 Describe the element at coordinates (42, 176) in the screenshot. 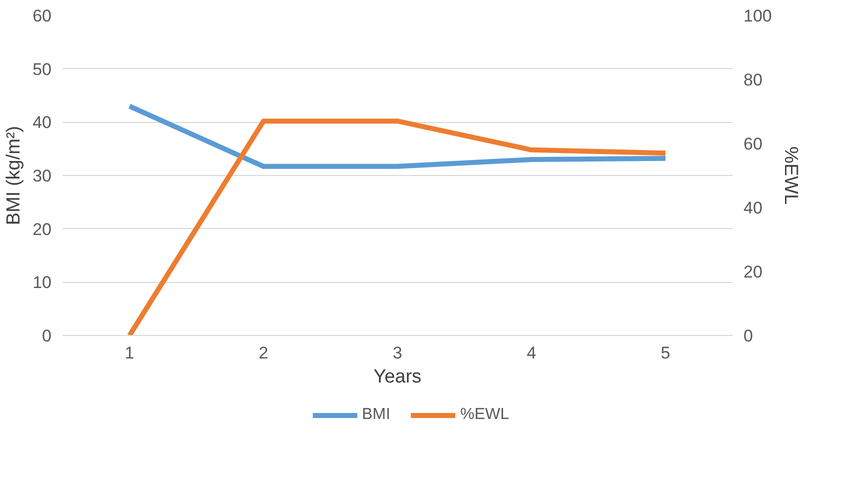

I see `y-tick-label: 30` at that location.